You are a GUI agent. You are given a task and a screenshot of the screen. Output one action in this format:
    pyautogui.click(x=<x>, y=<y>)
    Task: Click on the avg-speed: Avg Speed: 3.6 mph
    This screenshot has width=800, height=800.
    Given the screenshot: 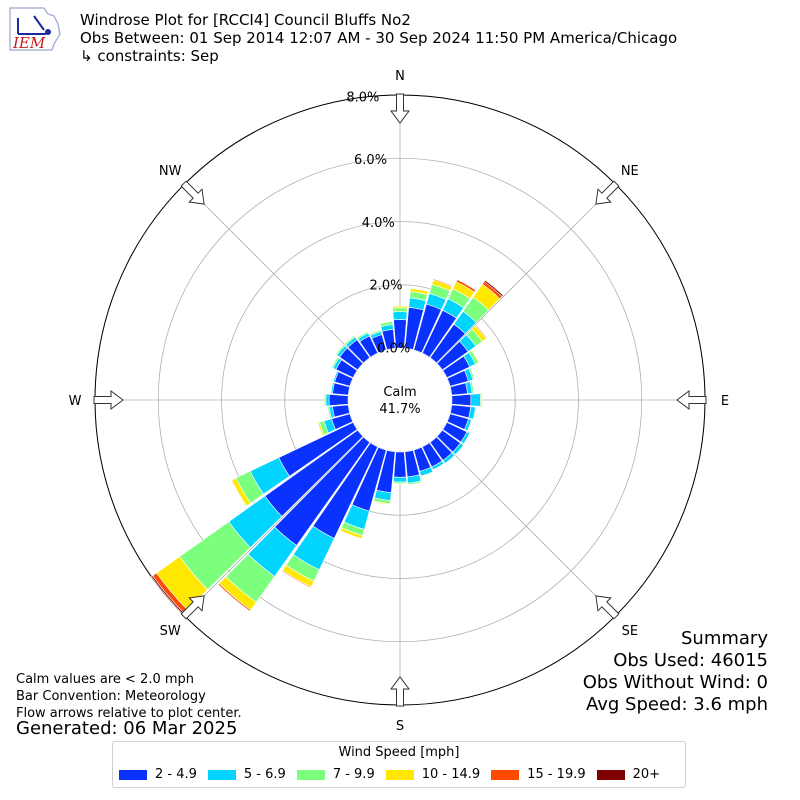 What is the action you would take?
    pyautogui.click(x=677, y=704)
    